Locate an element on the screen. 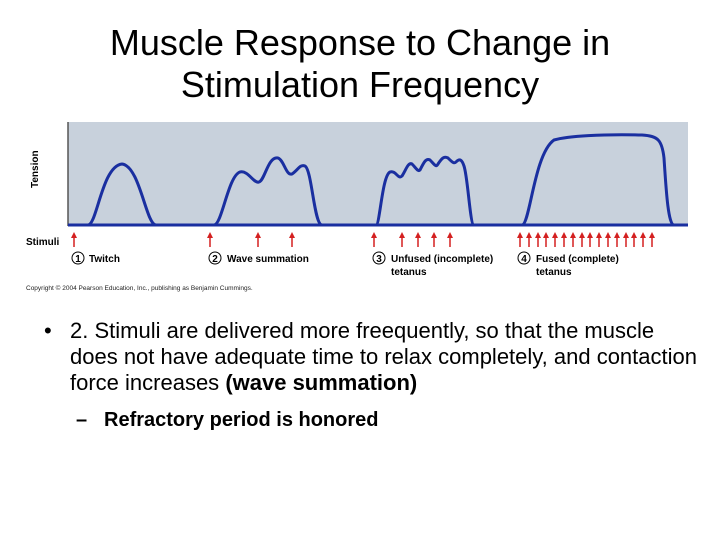 This screenshot has height=540, width=720. panel-number: 1 is located at coordinates (78, 259).